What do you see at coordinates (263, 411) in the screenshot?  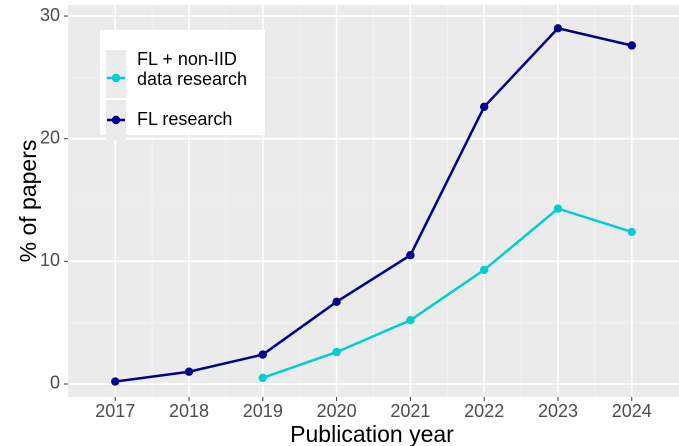 I see `x-tick-label: 2019` at bounding box center [263, 411].